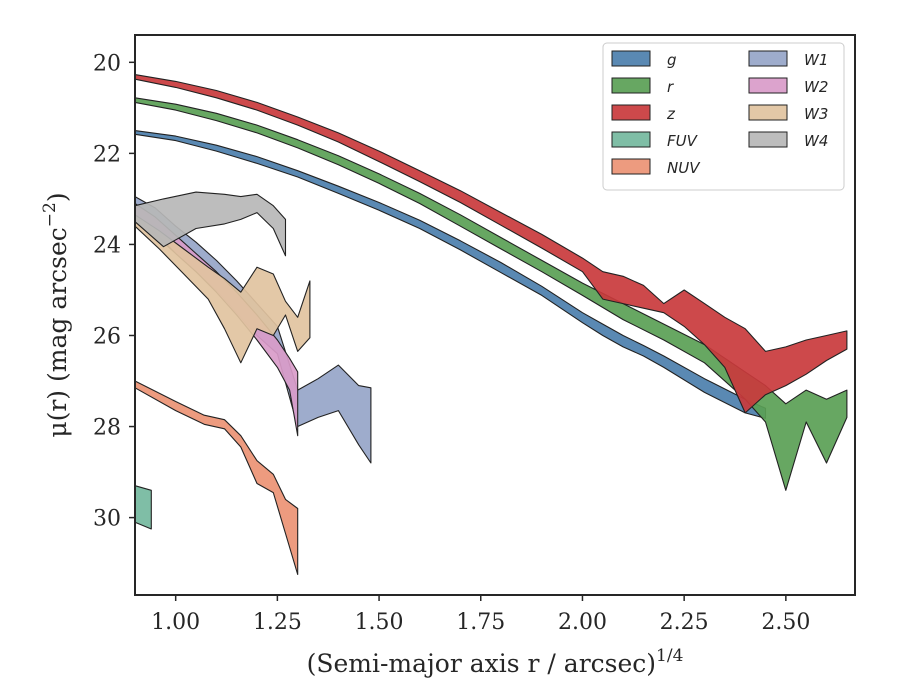 The image size is (900, 700). I want to click on legend-label-r: r, so click(670, 87).